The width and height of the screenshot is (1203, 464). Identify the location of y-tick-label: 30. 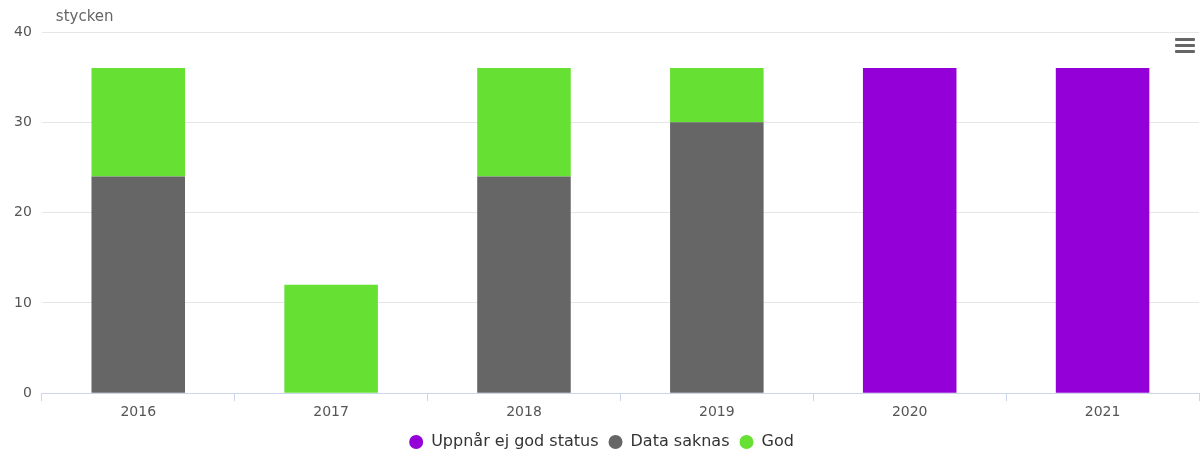
(22, 120).